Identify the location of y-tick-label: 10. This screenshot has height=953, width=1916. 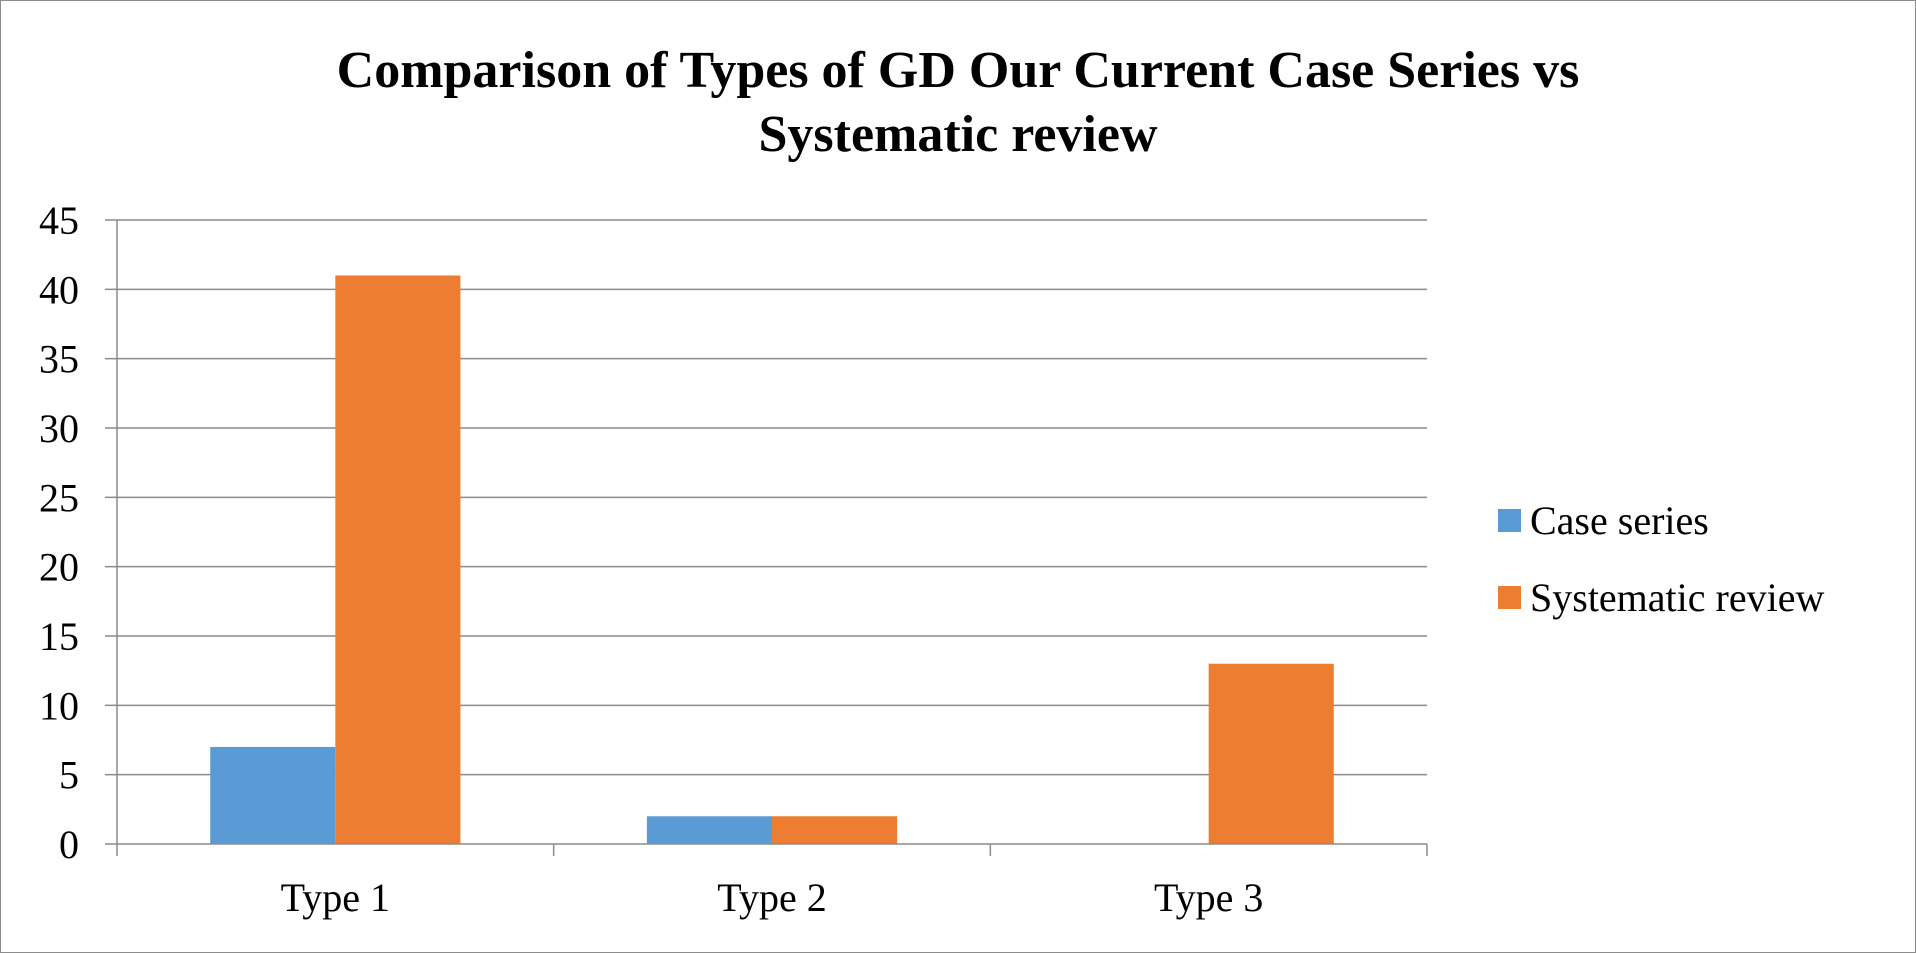
(59, 705).